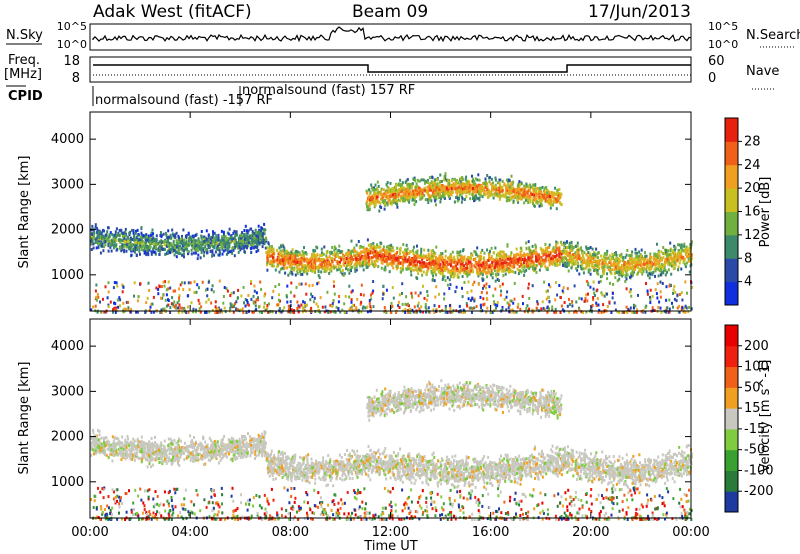 The width and height of the screenshot is (800, 554). I want to click on nave-tick-low: 0, so click(712, 78).